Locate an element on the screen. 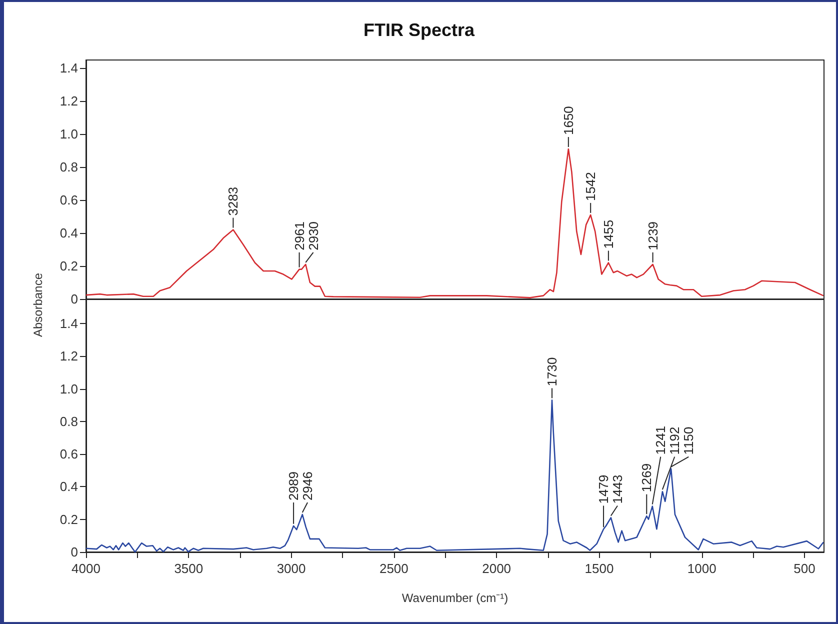 Image resolution: width=838 pixels, height=624 pixels. y-axis-title: Absorbance is located at coordinates (38, 305).